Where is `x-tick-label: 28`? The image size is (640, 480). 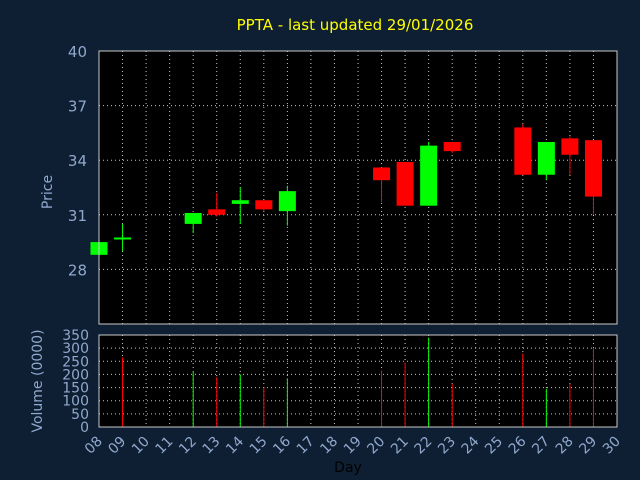
x-tick-label: 28 is located at coordinates (565, 446).